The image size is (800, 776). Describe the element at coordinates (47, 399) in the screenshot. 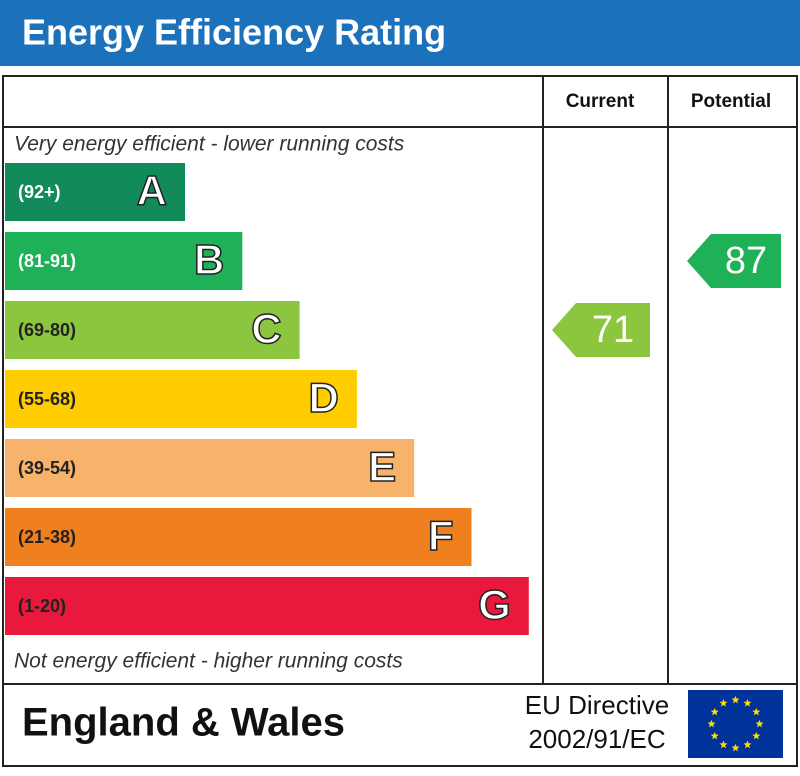

I see `band-range: (55-68)` at that location.